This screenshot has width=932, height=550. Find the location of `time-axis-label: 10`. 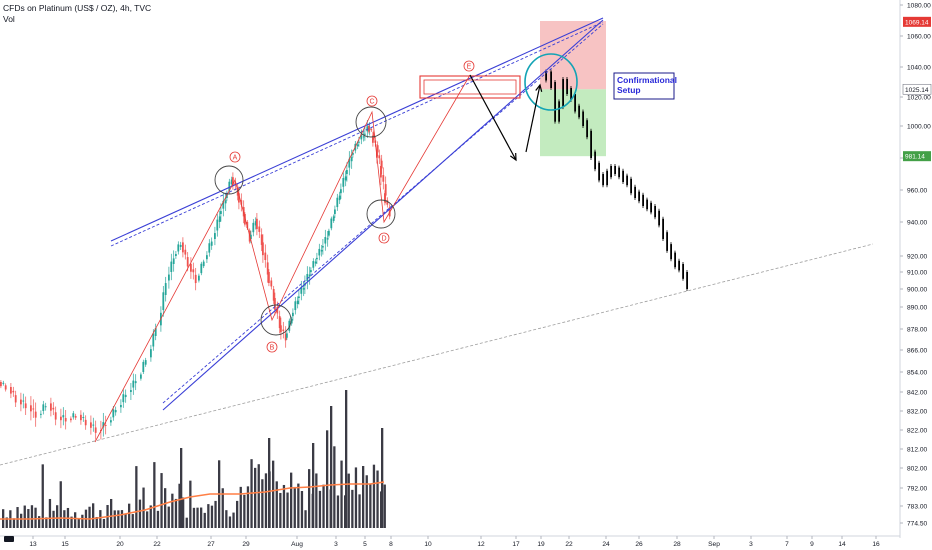

time-axis-label: 10 is located at coordinates (428, 544).